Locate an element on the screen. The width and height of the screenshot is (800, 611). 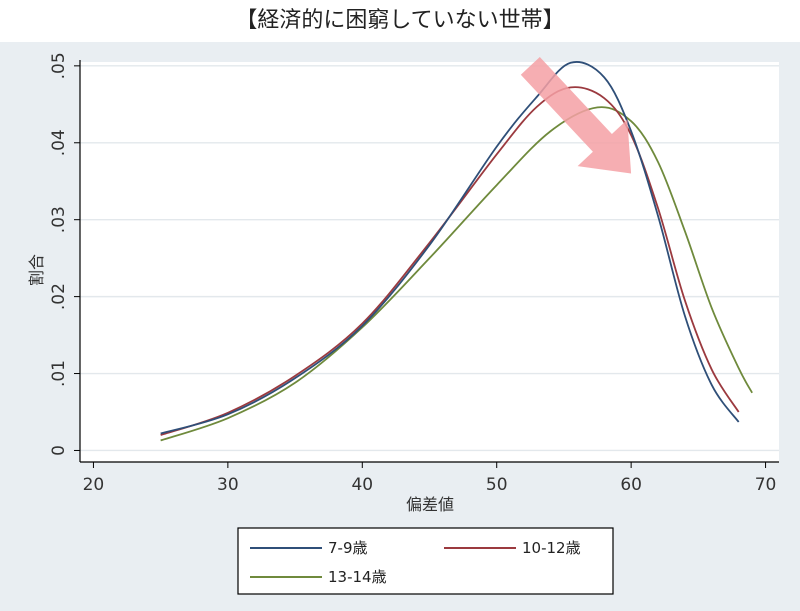
x-axis-label: 偏差値 is located at coordinates (430, 504).